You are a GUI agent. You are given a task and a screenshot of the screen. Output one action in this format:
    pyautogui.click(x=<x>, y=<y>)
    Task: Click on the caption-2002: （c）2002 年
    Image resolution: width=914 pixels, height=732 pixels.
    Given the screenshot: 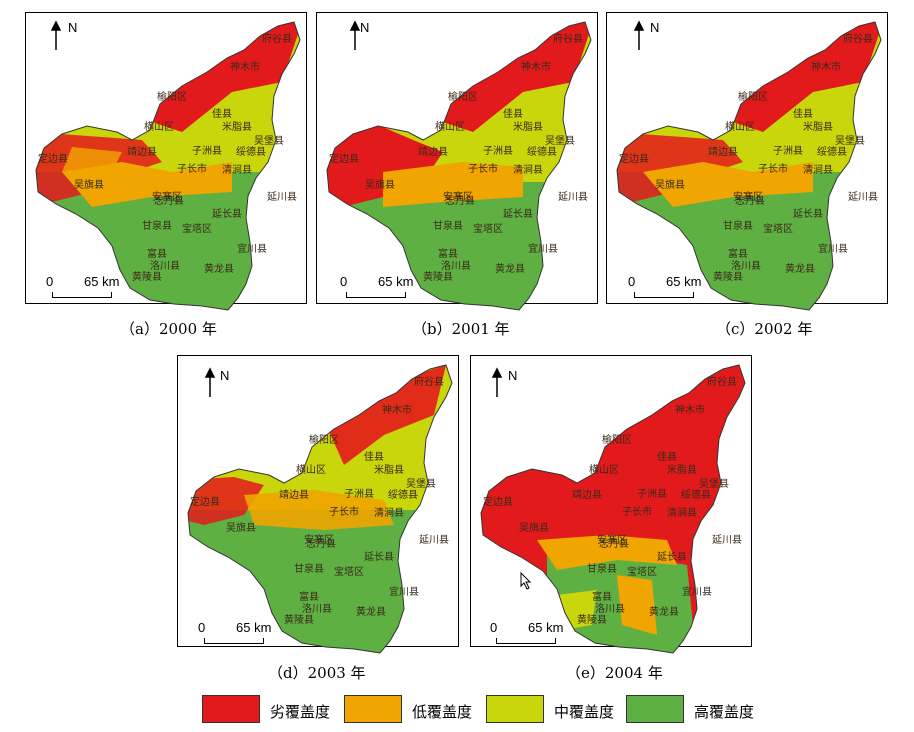 What is the action you would take?
    pyautogui.click(x=764, y=329)
    